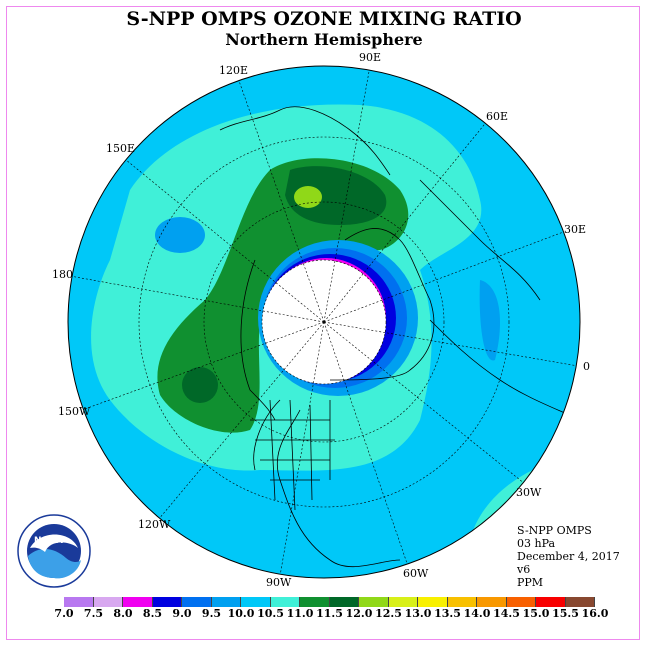 This screenshot has height=648, width=648. Describe the element at coordinates (529, 492) in the screenshot. I see `lon-label-30w: 30W` at that location.